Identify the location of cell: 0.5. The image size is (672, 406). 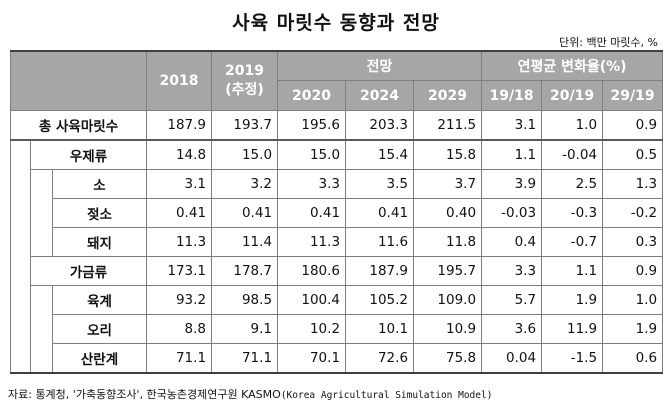
(633, 154).